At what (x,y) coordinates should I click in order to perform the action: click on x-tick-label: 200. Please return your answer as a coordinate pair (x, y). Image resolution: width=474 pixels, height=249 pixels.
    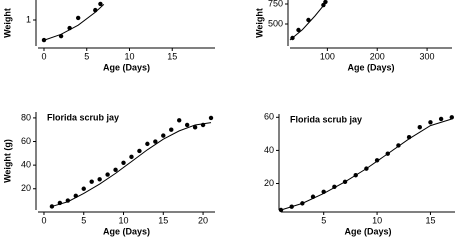
    Looking at the image, I should click on (377, 56).